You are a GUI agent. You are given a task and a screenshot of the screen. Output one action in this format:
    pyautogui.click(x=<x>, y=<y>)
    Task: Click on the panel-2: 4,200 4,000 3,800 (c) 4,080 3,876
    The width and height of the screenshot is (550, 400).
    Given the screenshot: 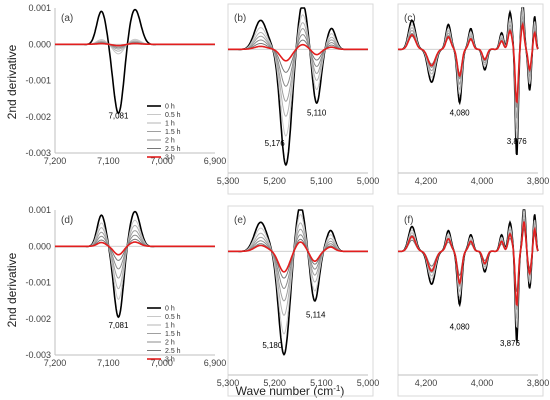 What is the action you would take?
    pyautogui.click(x=473, y=99)
    